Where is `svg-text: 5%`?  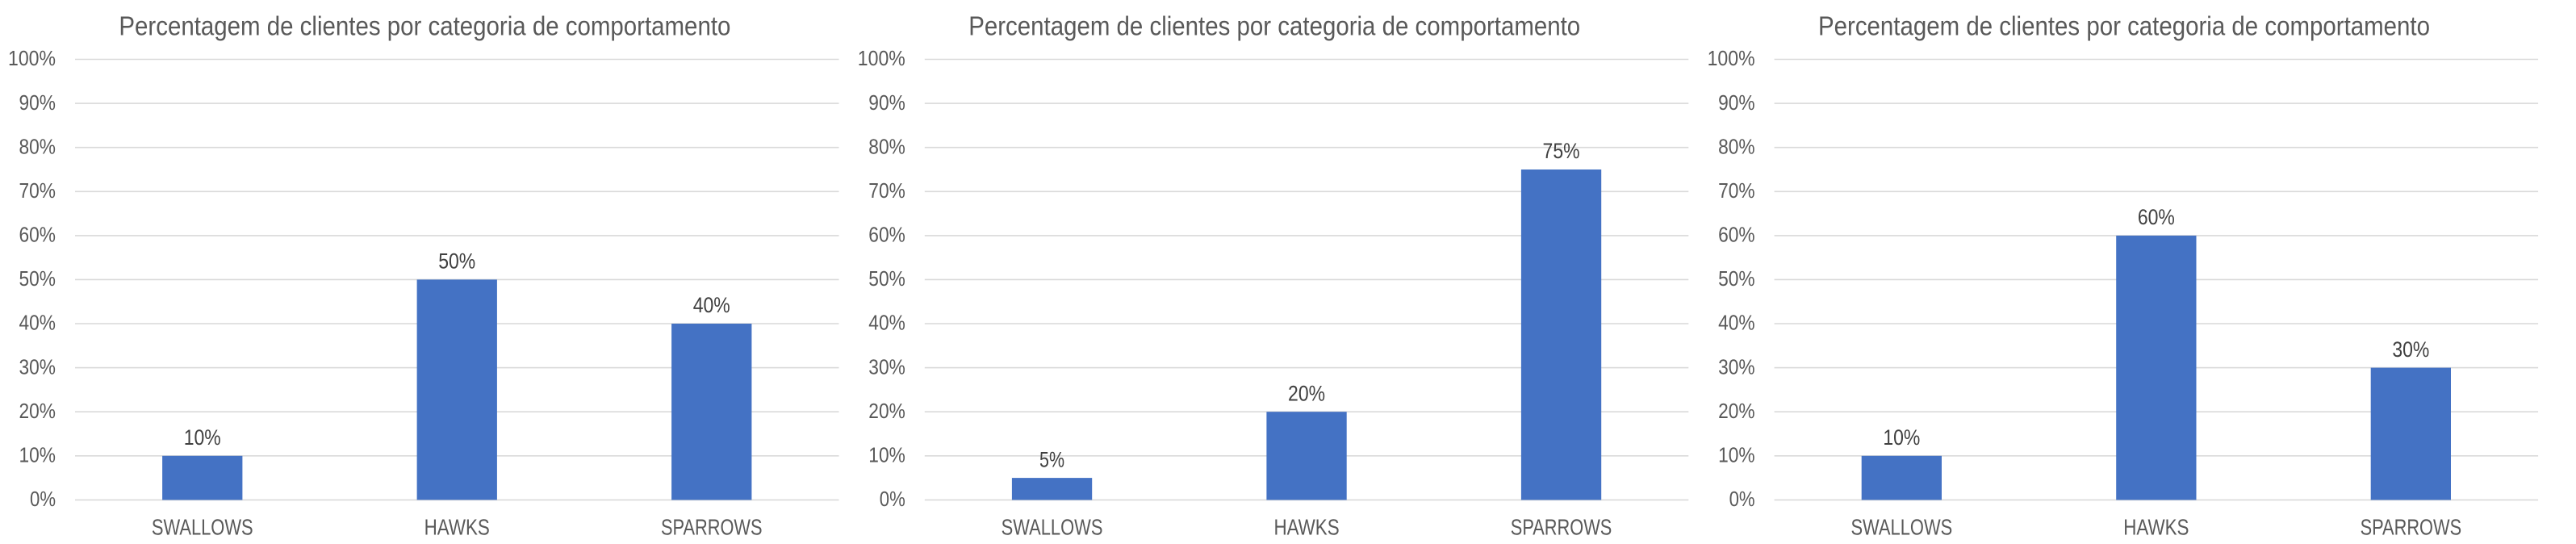
svg-text: 5% is located at coordinates (1051, 459).